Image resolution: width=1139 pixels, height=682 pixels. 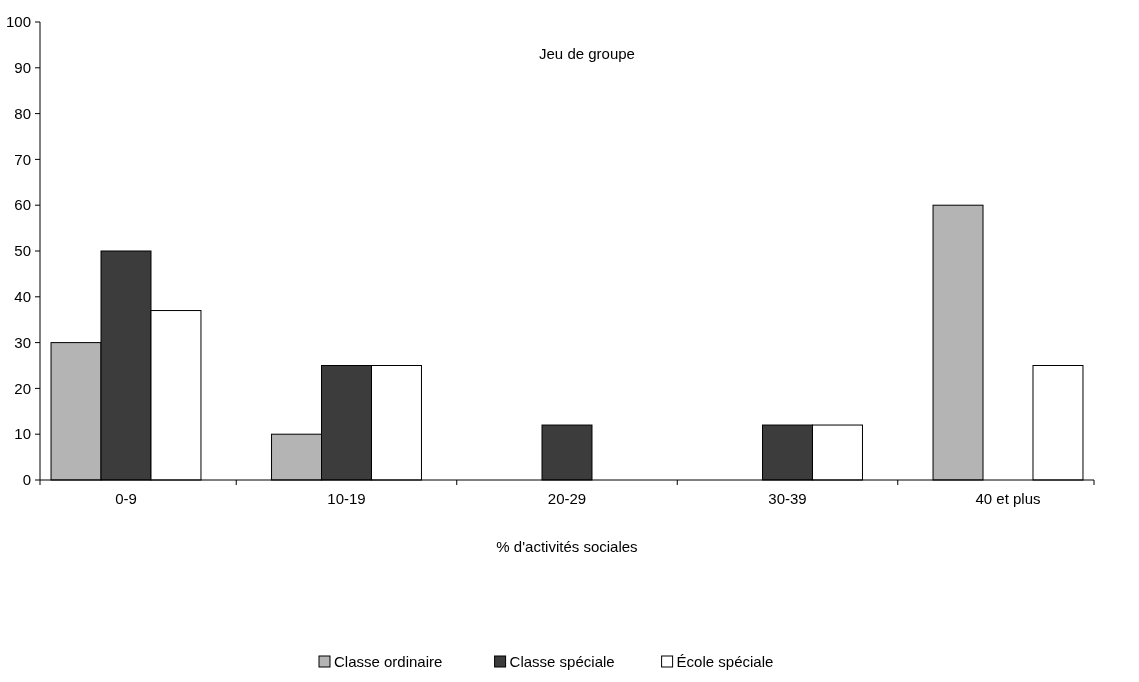 I want to click on y-tick-label: 50, so click(x=22, y=251).